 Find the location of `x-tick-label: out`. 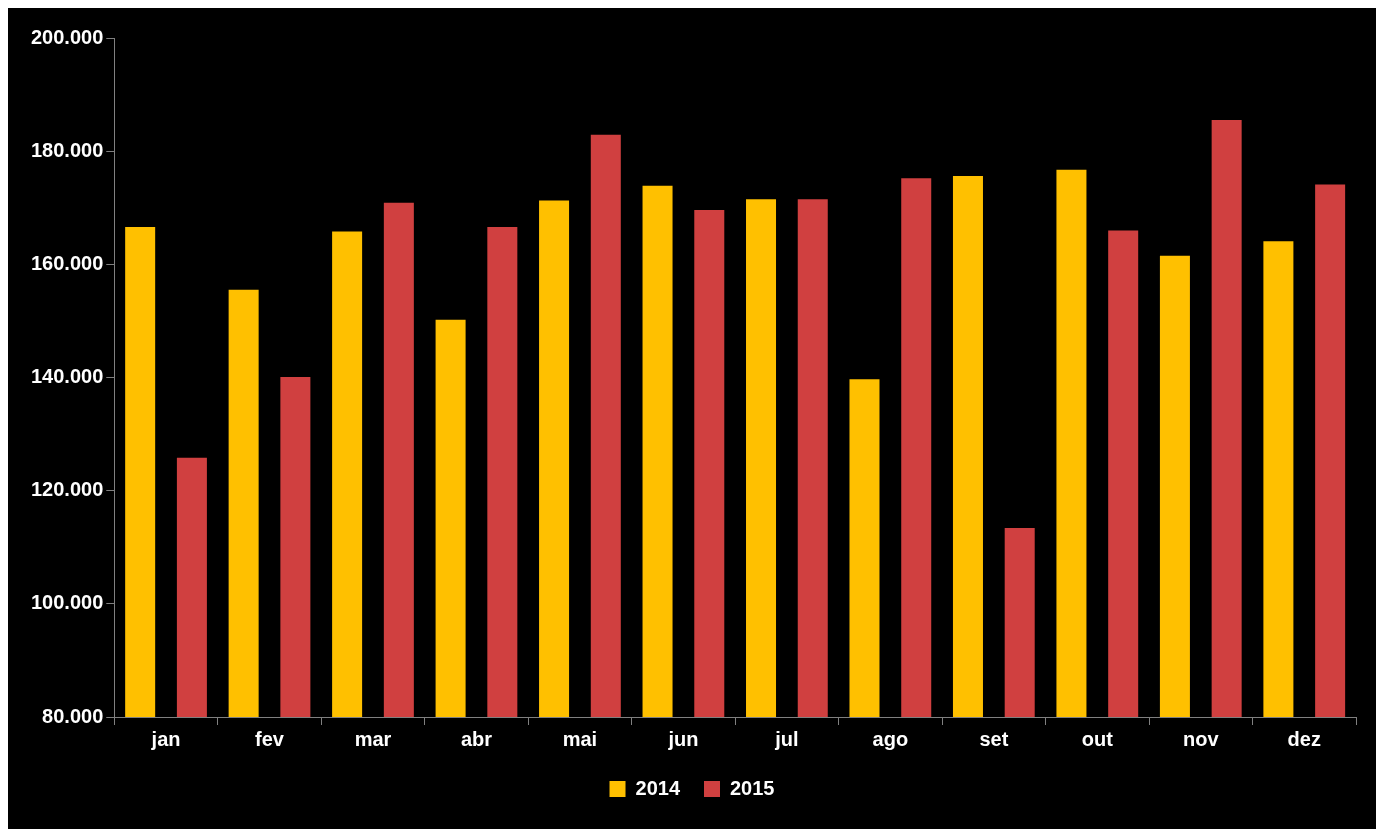

x-tick-label: out is located at coordinates (1097, 738).